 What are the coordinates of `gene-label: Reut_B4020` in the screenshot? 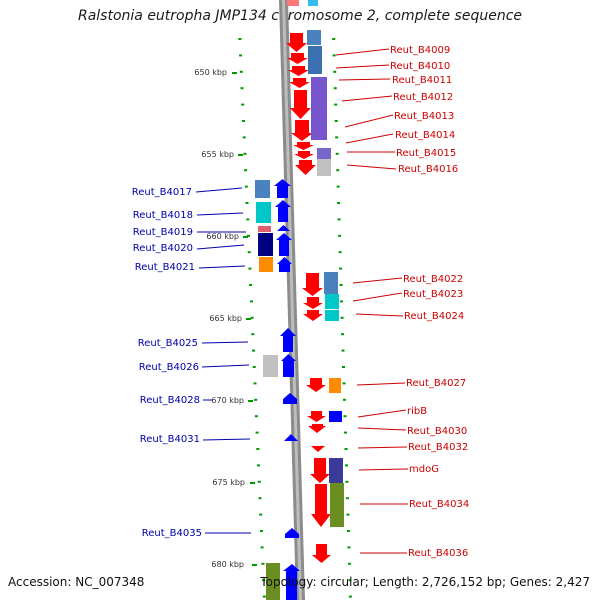 It's located at (163, 248).